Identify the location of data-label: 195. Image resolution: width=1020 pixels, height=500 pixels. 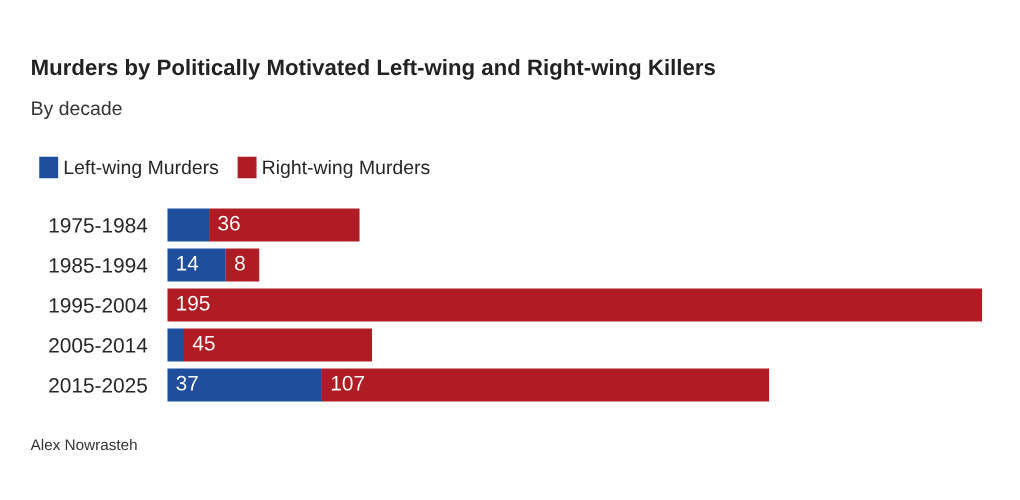
(193, 303).